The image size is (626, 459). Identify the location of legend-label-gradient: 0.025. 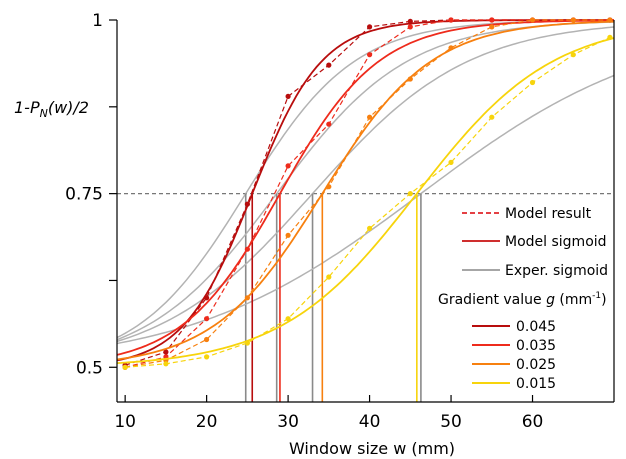
(536, 365).